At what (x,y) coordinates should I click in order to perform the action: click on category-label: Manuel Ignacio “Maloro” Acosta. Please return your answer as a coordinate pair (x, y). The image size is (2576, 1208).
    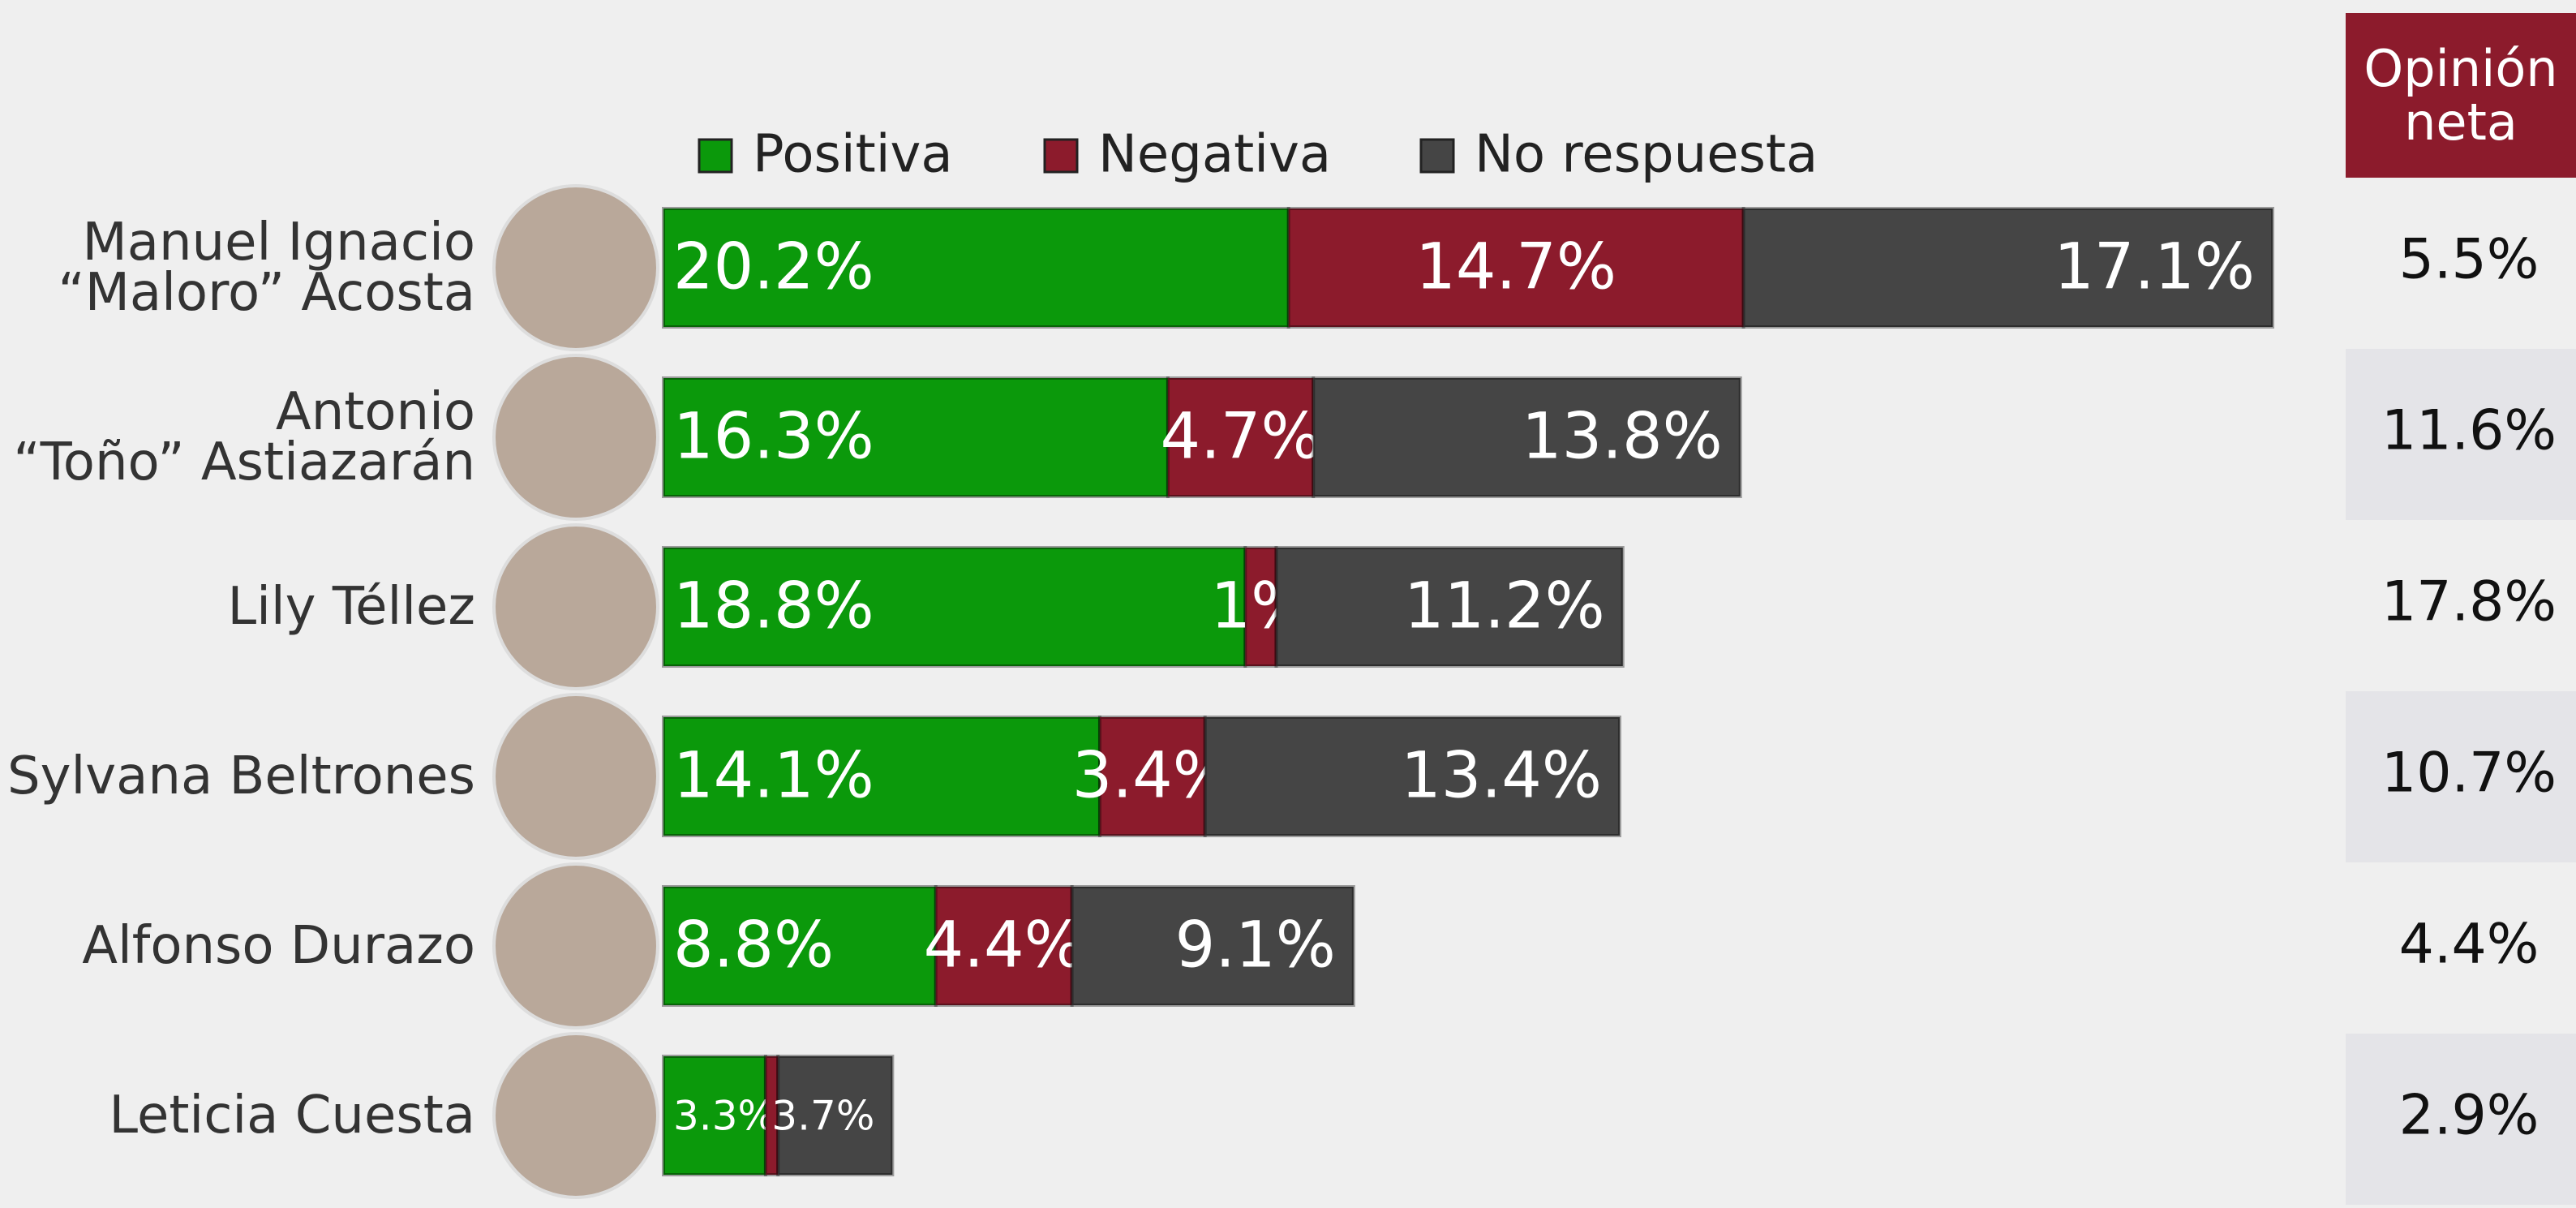
    Looking at the image, I should click on (266, 268).